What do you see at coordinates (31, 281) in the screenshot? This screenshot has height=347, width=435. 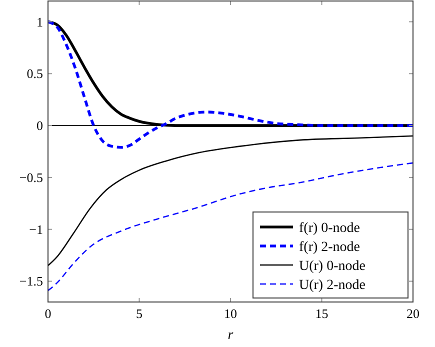 I see `y-tick-label: −1.5` at bounding box center [31, 281].